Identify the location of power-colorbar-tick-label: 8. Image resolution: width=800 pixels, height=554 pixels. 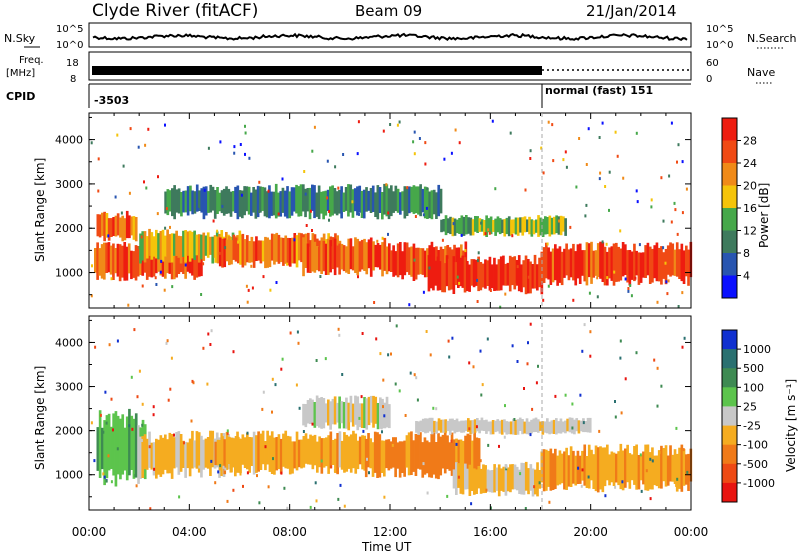
(746, 253).